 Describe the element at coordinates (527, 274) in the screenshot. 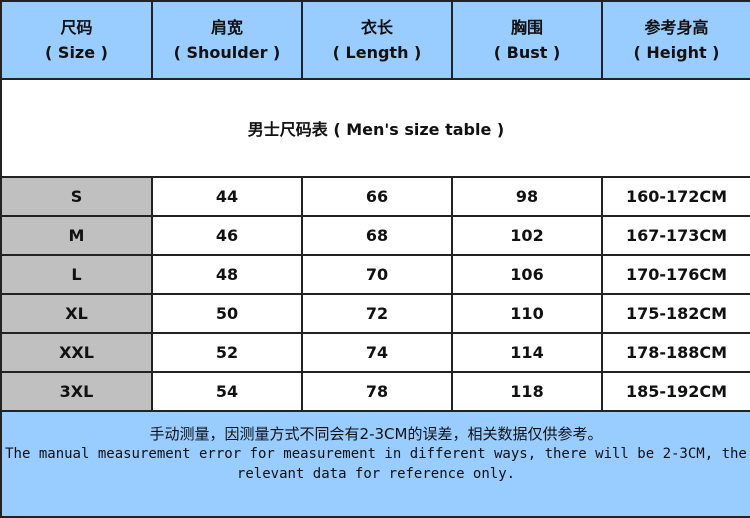

I see `bust-cell: 106` at that location.